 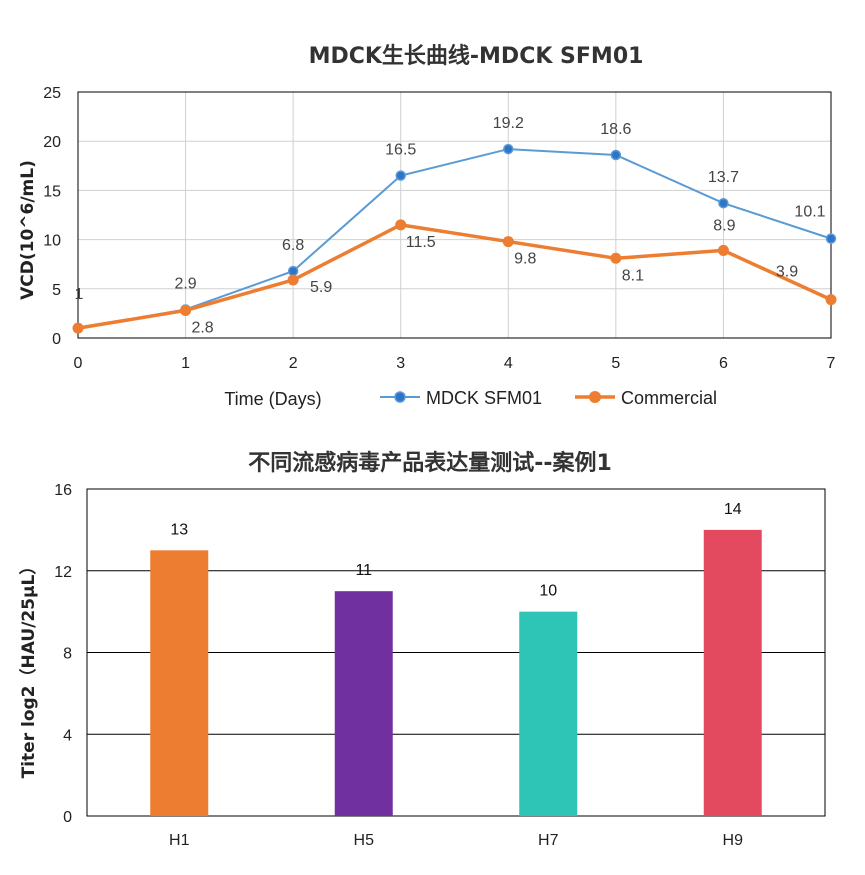 What do you see at coordinates (364, 840) in the screenshot?
I see `bar-chart-x-tick-label: H5` at bounding box center [364, 840].